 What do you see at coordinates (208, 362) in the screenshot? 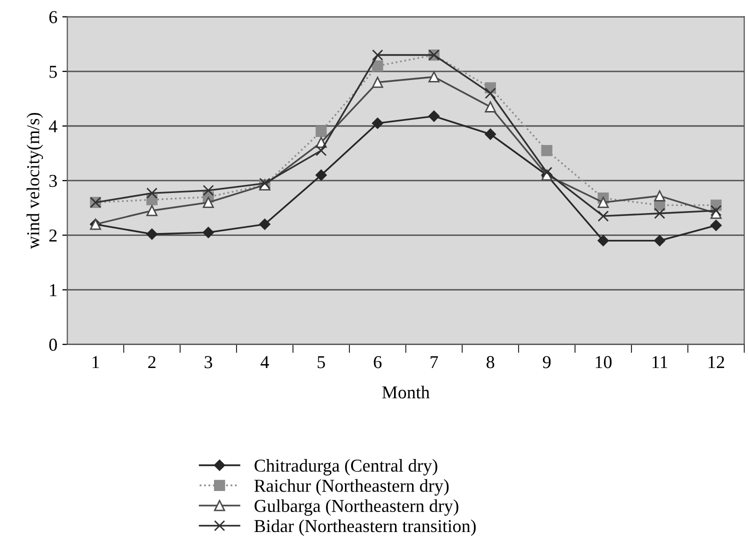
I see `x-tick-label: 3` at bounding box center [208, 362].